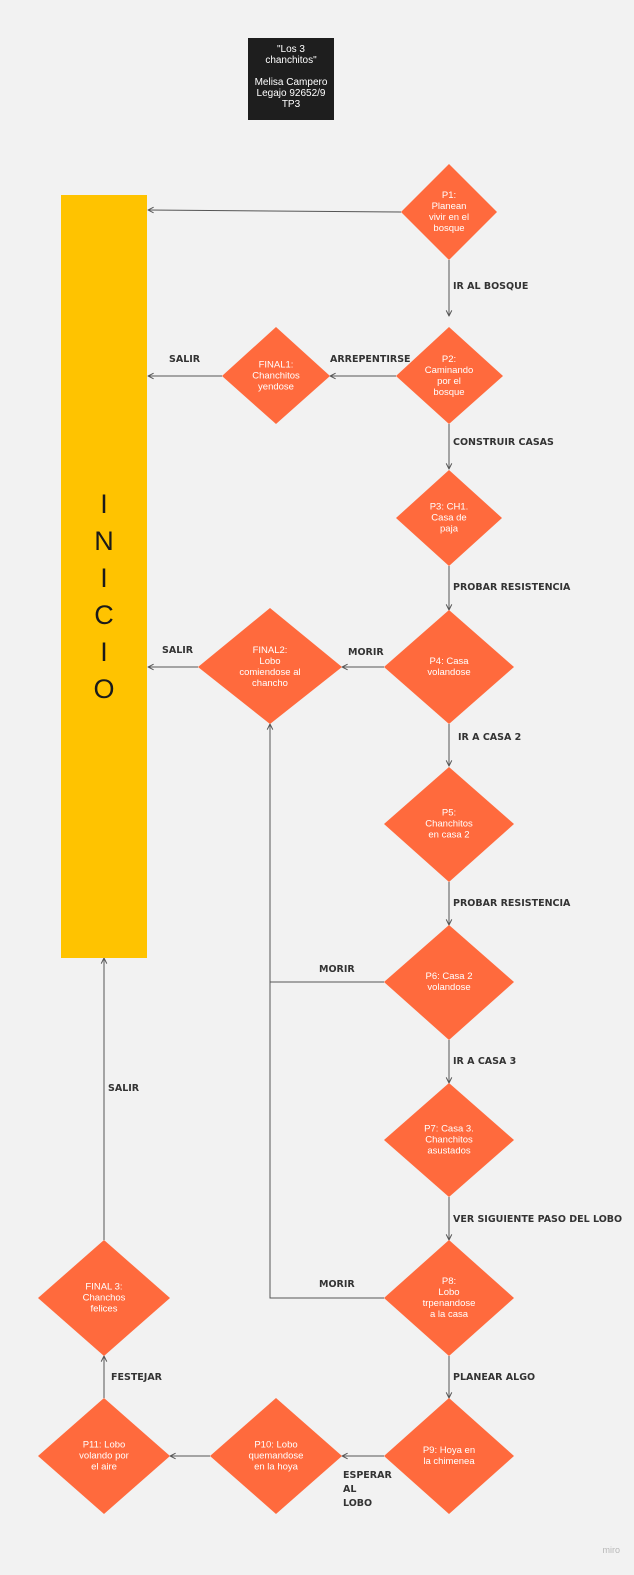  What do you see at coordinates (185, 359) in the screenshot?
I see `edge-label-salir-1: SALIR` at bounding box center [185, 359].